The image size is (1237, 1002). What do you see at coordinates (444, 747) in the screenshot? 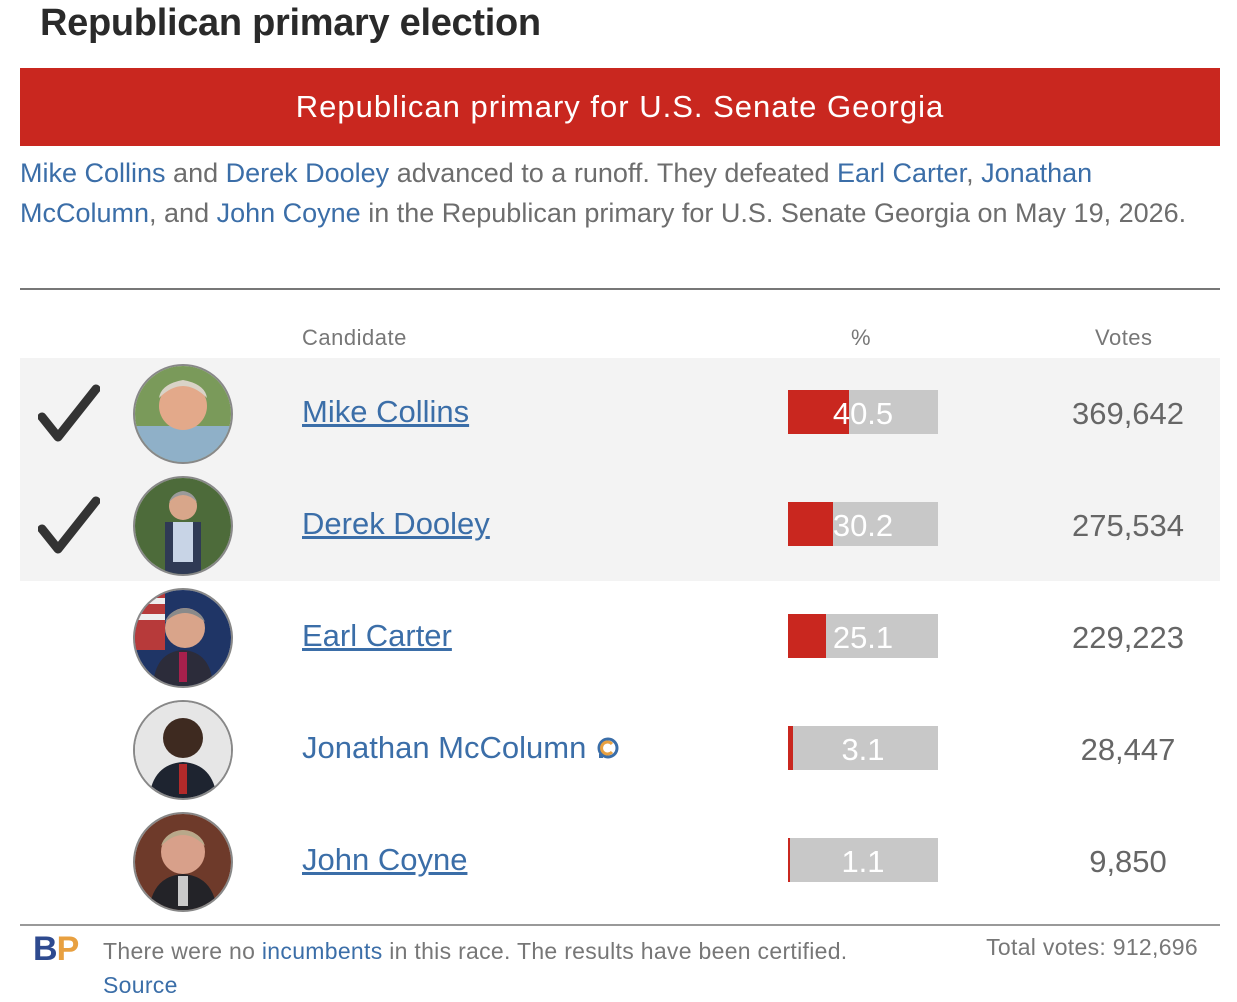
I see `candidate-name-link: Jonathan McColumn` at bounding box center [444, 747].